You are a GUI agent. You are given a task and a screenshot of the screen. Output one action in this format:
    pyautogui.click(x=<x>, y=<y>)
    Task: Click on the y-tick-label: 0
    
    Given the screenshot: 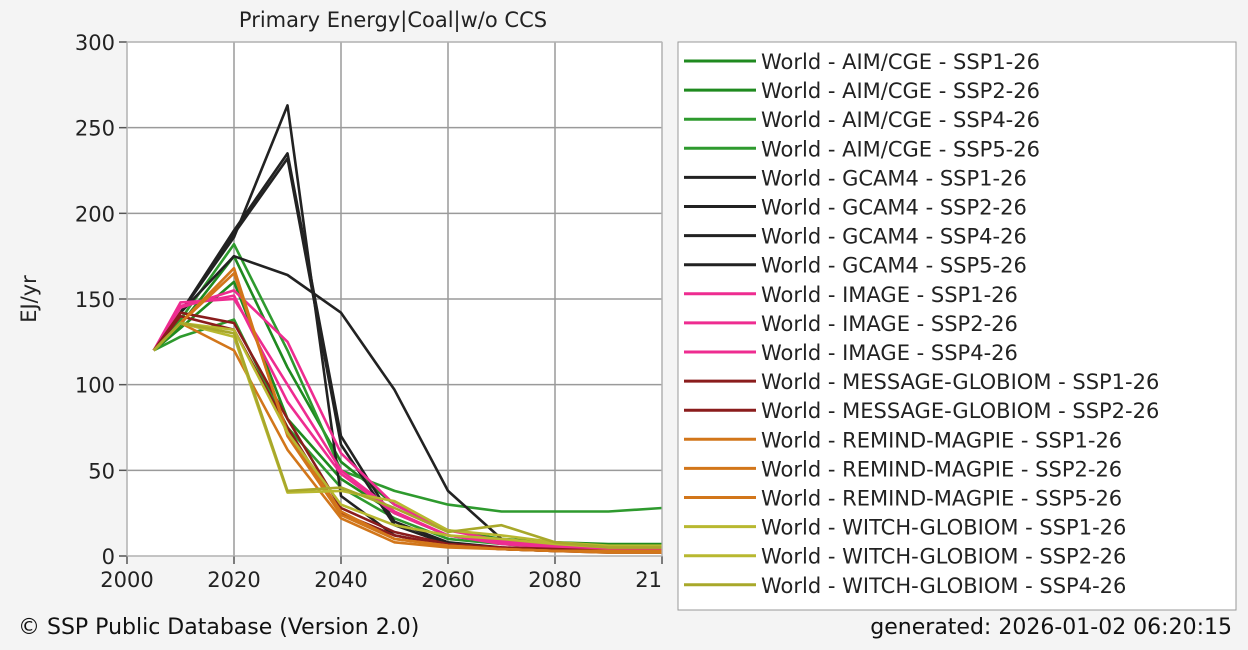 What is the action you would take?
    pyautogui.click(x=108, y=557)
    